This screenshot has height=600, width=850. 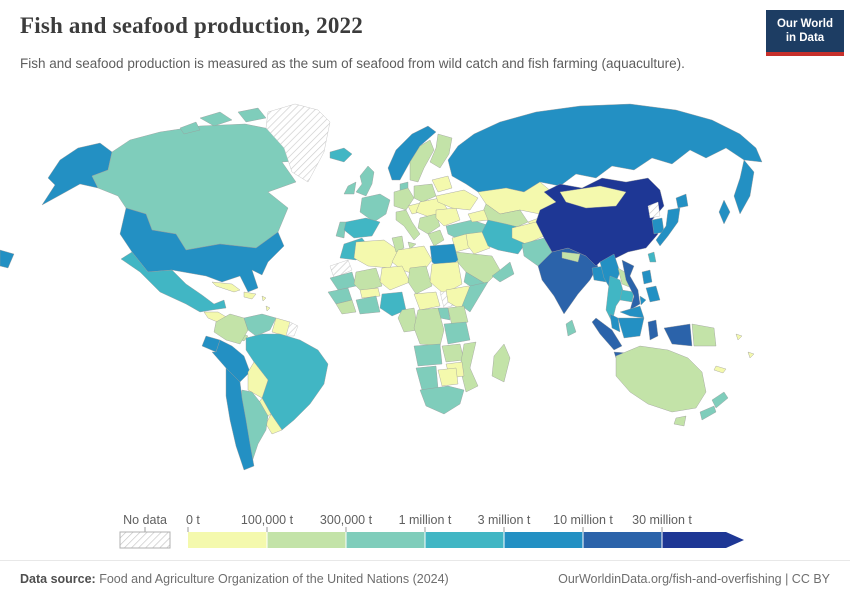 What do you see at coordinates (661, 379) in the screenshot?
I see `country-australia` at bounding box center [661, 379].